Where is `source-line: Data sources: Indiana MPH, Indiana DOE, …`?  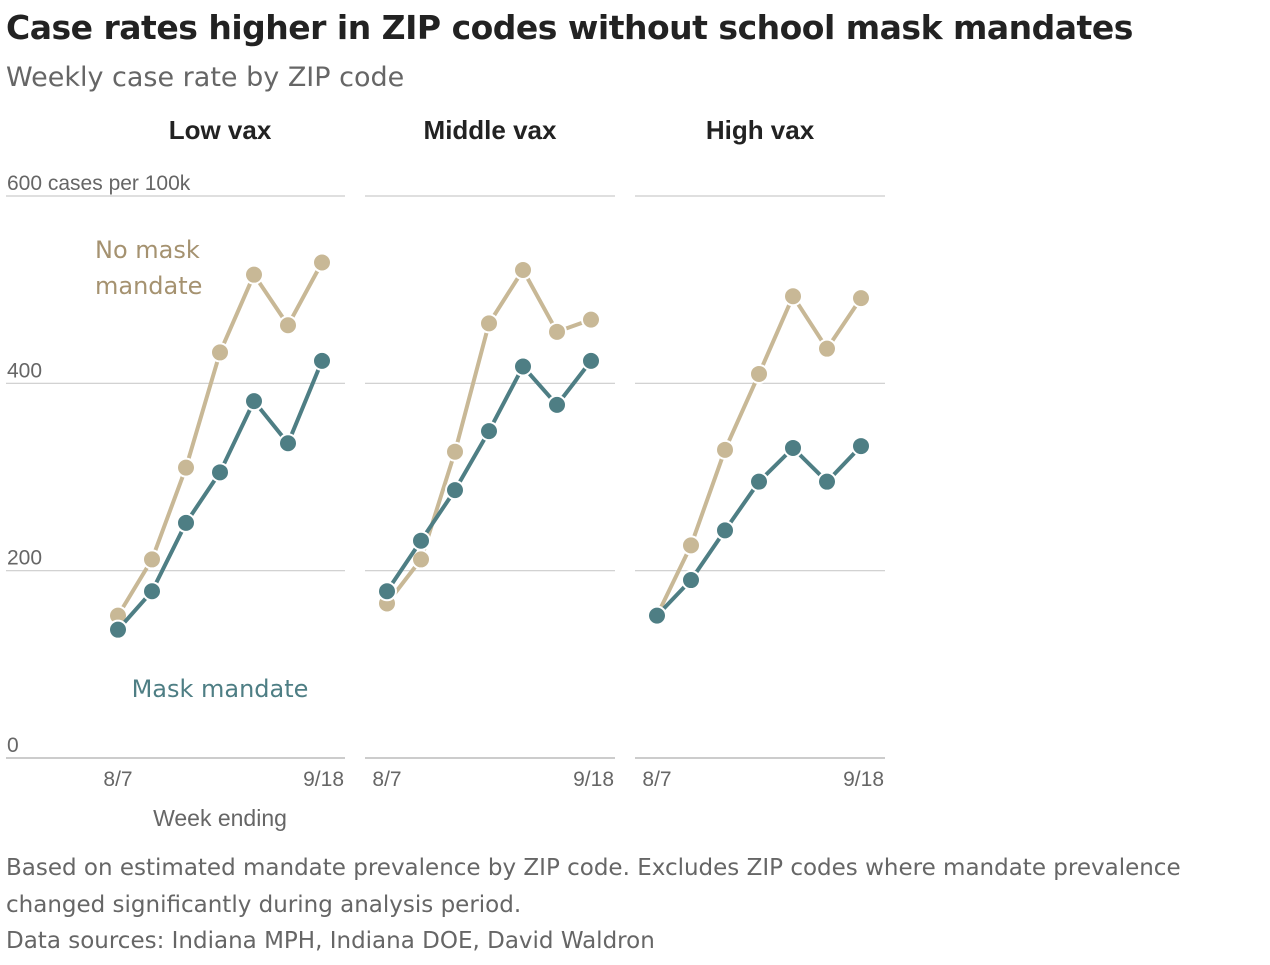
source-line: Data sources: Indiana MPH, Indiana DOE, … is located at coordinates (330, 941).